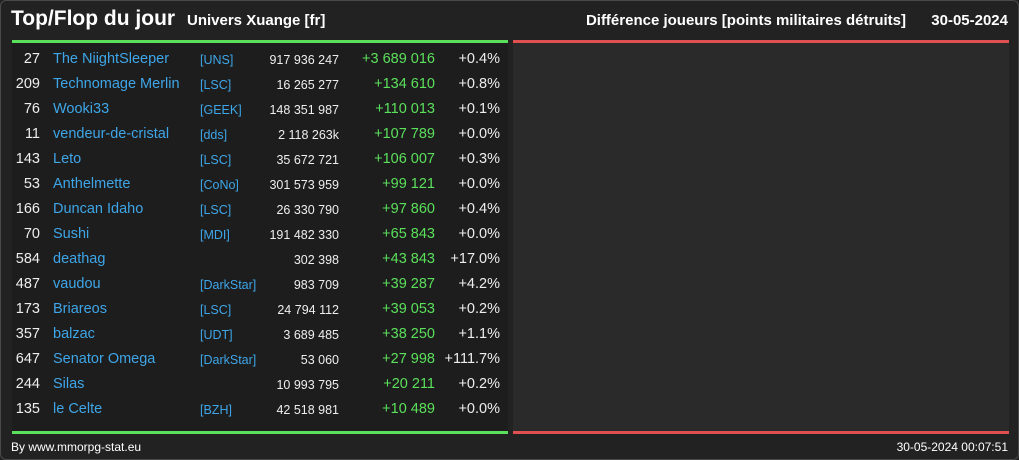 The width and height of the screenshot is (1019, 460). I want to click on player-rank: 244, so click(27, 384).